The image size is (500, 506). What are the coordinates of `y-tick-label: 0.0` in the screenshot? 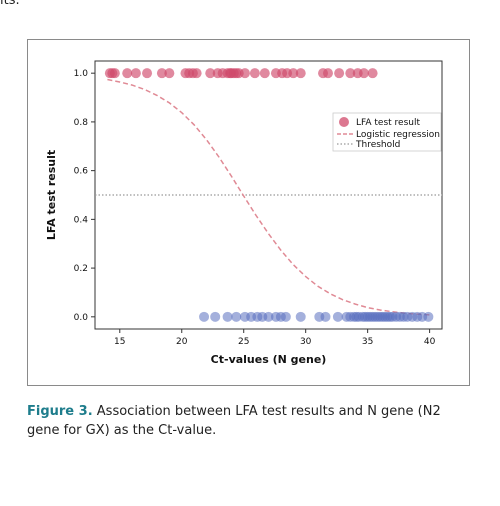 It's located at (81, 318).